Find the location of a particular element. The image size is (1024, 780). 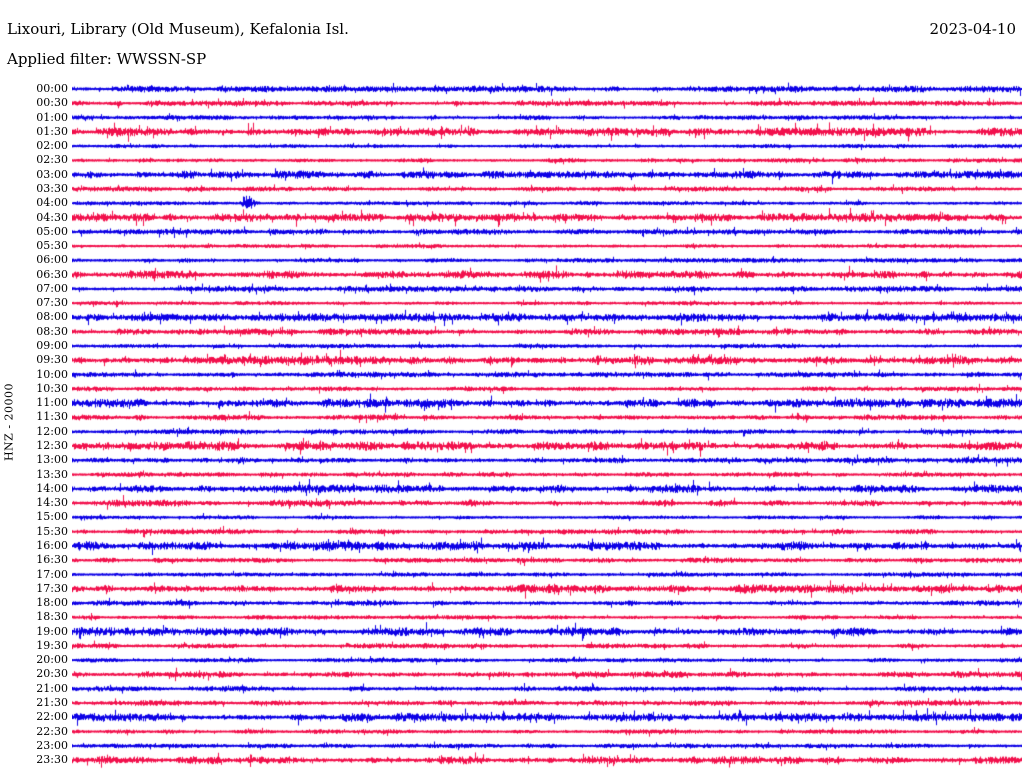

time-label: 20:30 is located at coordinates (52, 674).